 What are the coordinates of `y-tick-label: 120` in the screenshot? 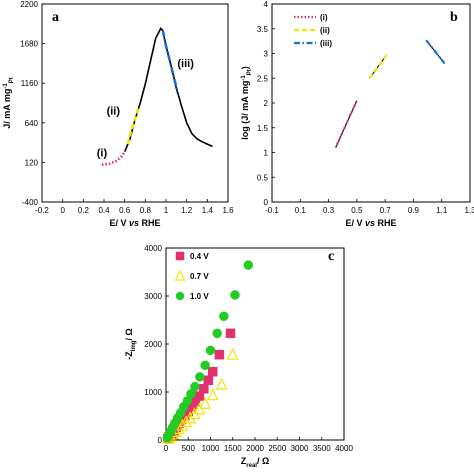 It's located at (32, 162).